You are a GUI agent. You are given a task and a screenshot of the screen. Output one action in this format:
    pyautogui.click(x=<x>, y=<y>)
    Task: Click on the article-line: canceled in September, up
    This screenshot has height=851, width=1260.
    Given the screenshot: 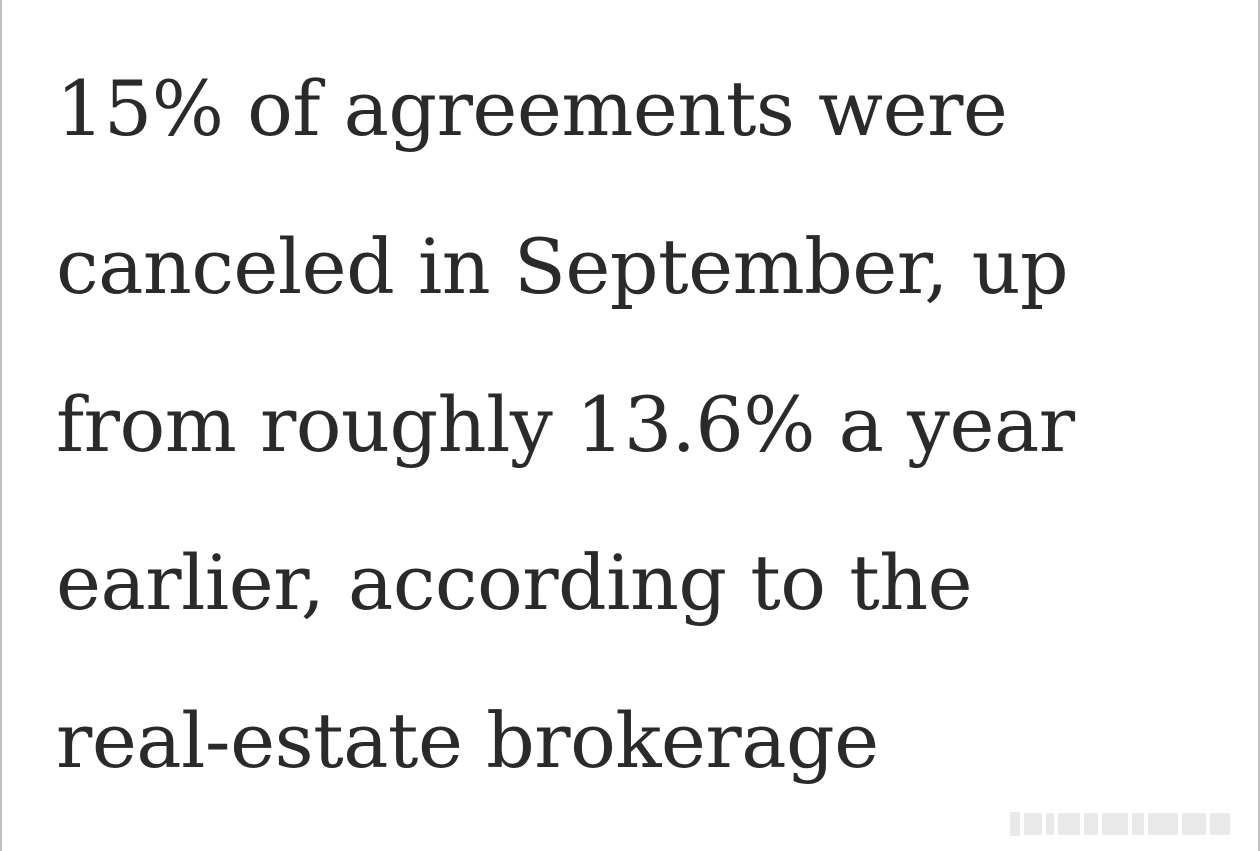 What is the action you would take?
    pyautogui.click(x=562, y=266)
    